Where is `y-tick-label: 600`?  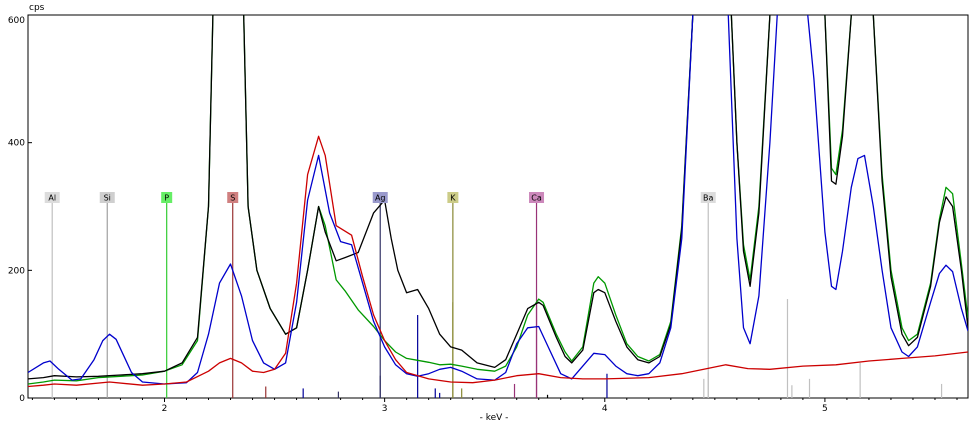 y-tick-label: 600 is located at coordinates (16, 21).